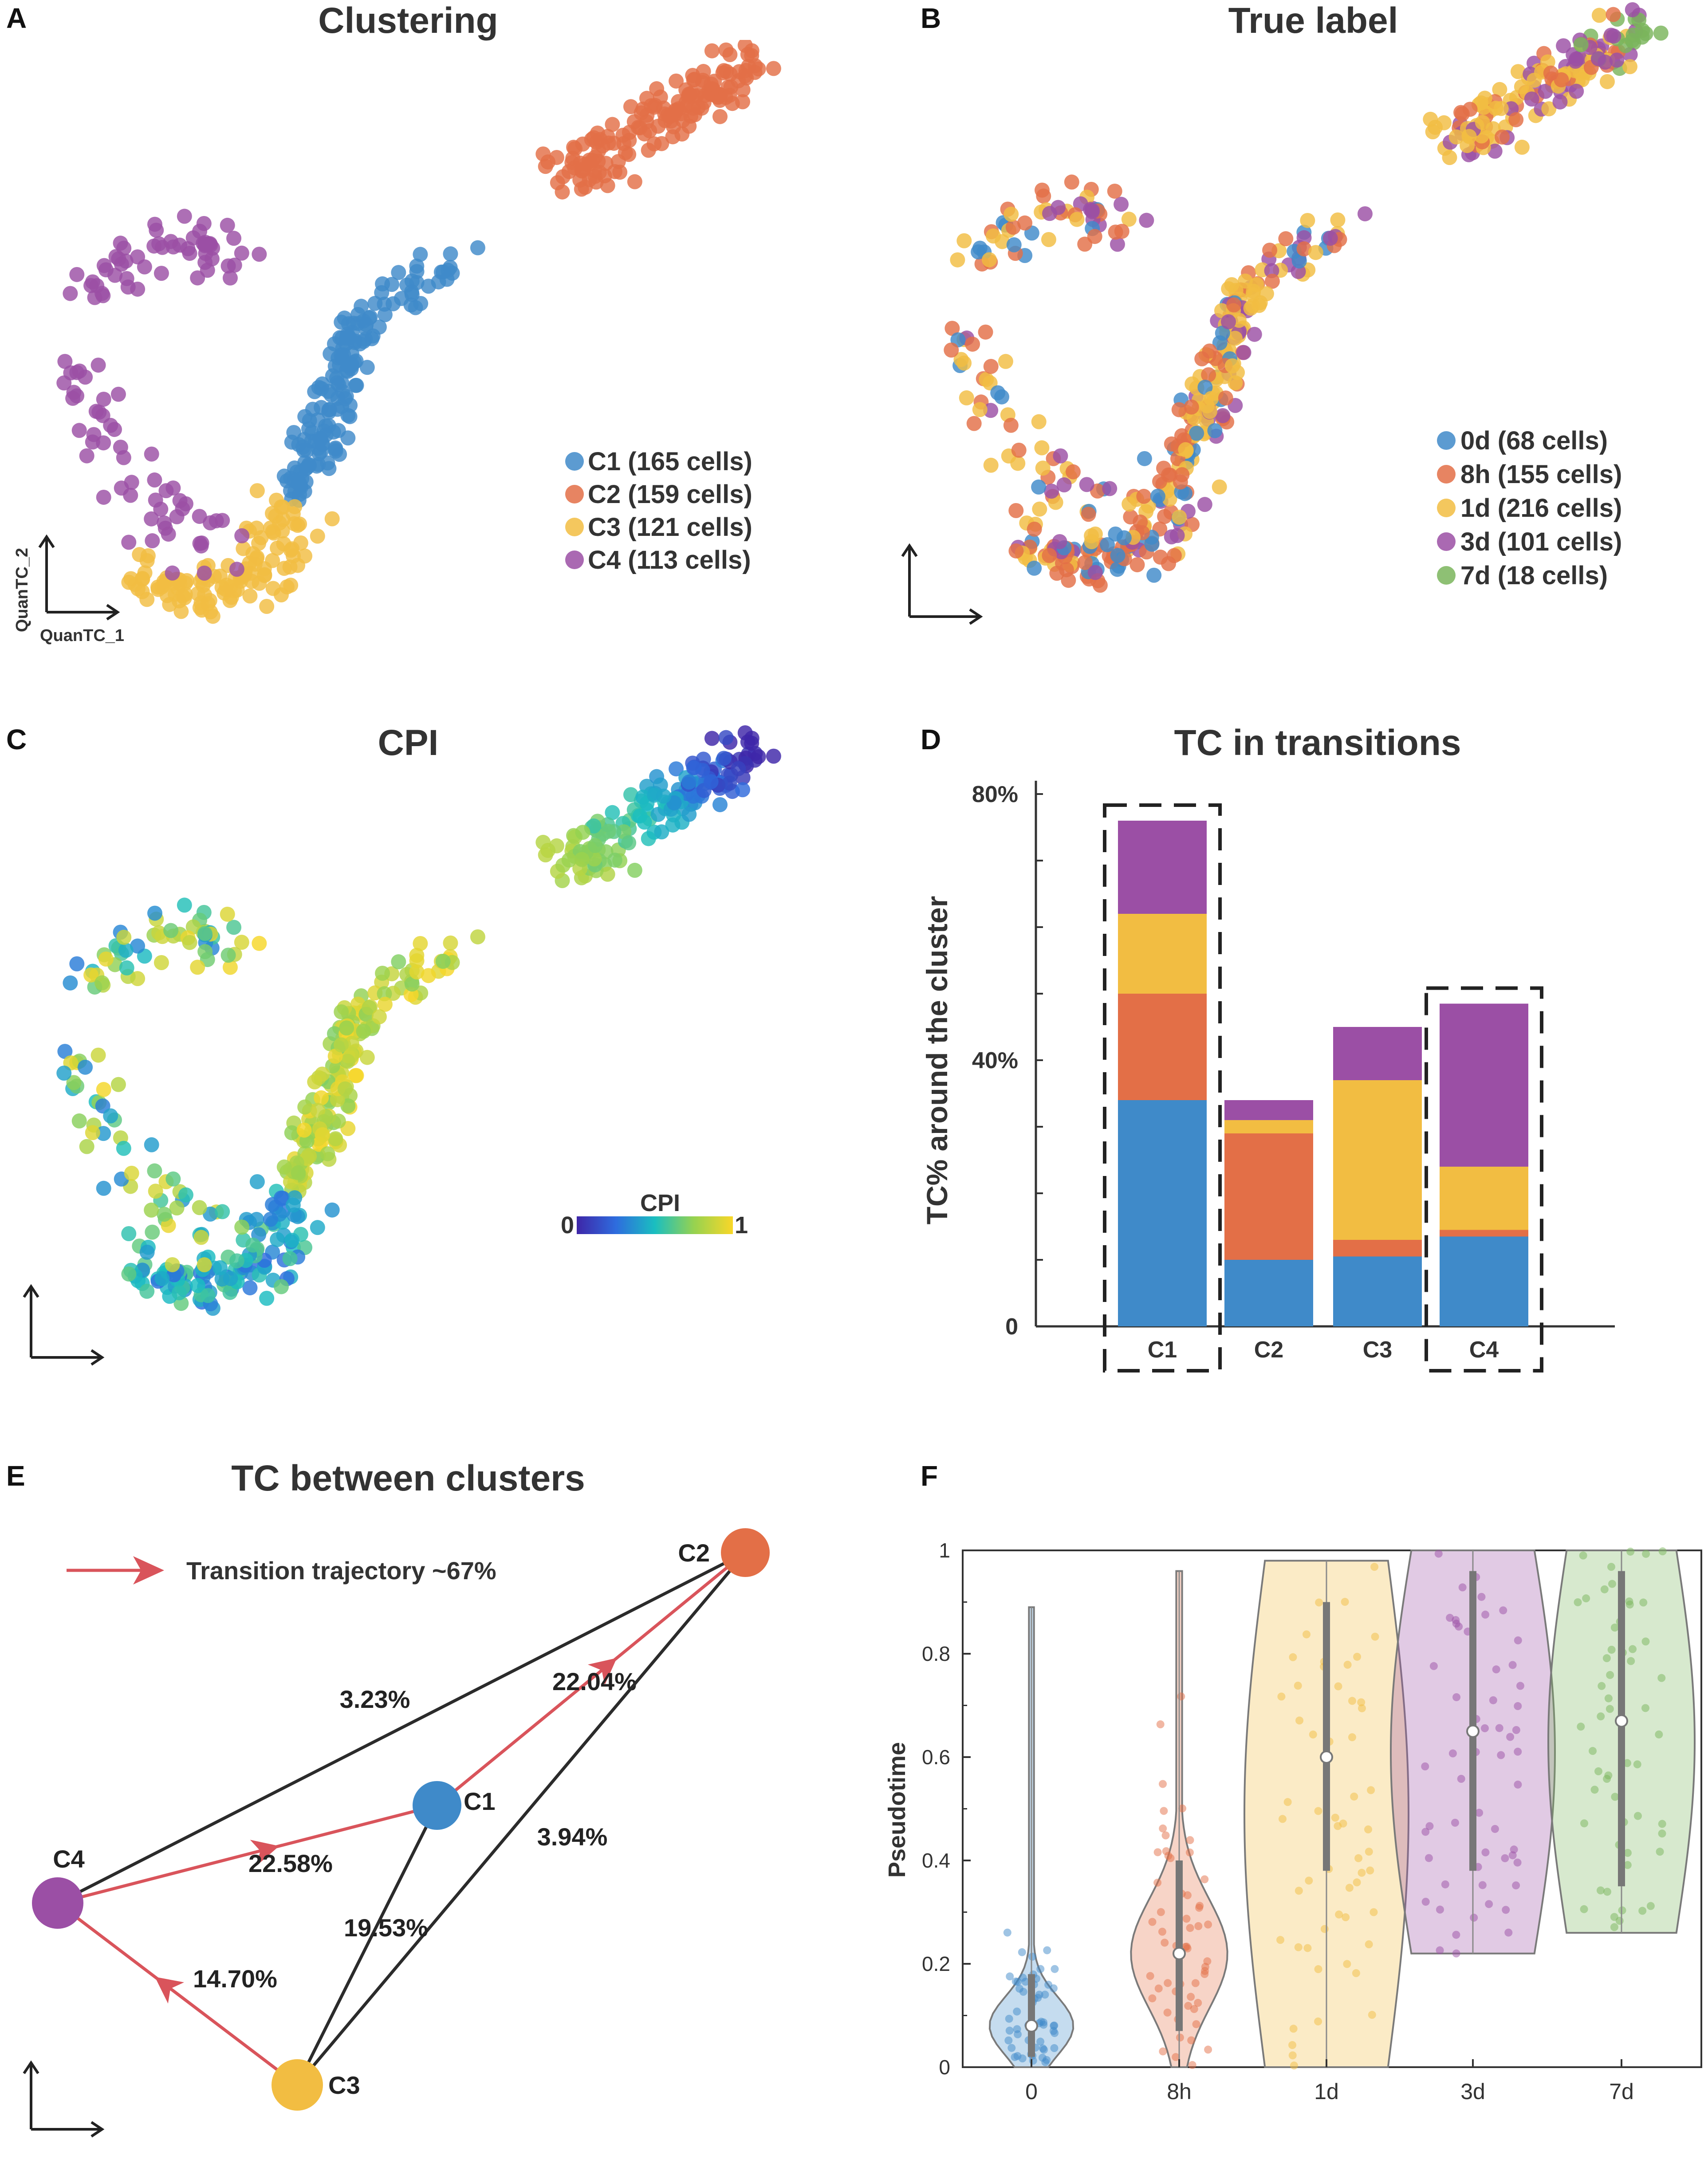 The image size is (1708, 2159). What do you see at coordinates (572, 1837) in the screenshot?
I see `edge-label: 3.94%` at bounding box center [572, 1837].